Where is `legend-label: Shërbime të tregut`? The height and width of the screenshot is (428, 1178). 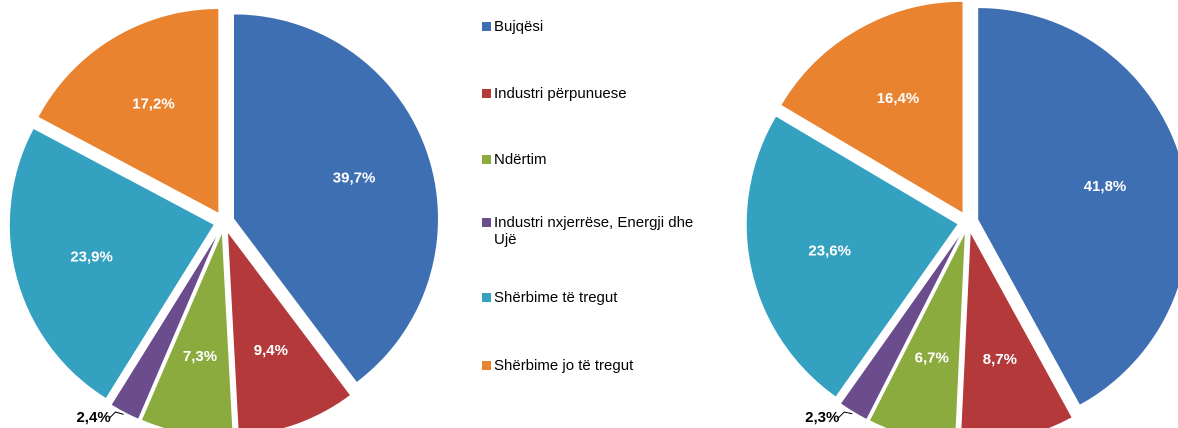 legend-label: Shërbime të tregut is located at coordinates (556, 297).